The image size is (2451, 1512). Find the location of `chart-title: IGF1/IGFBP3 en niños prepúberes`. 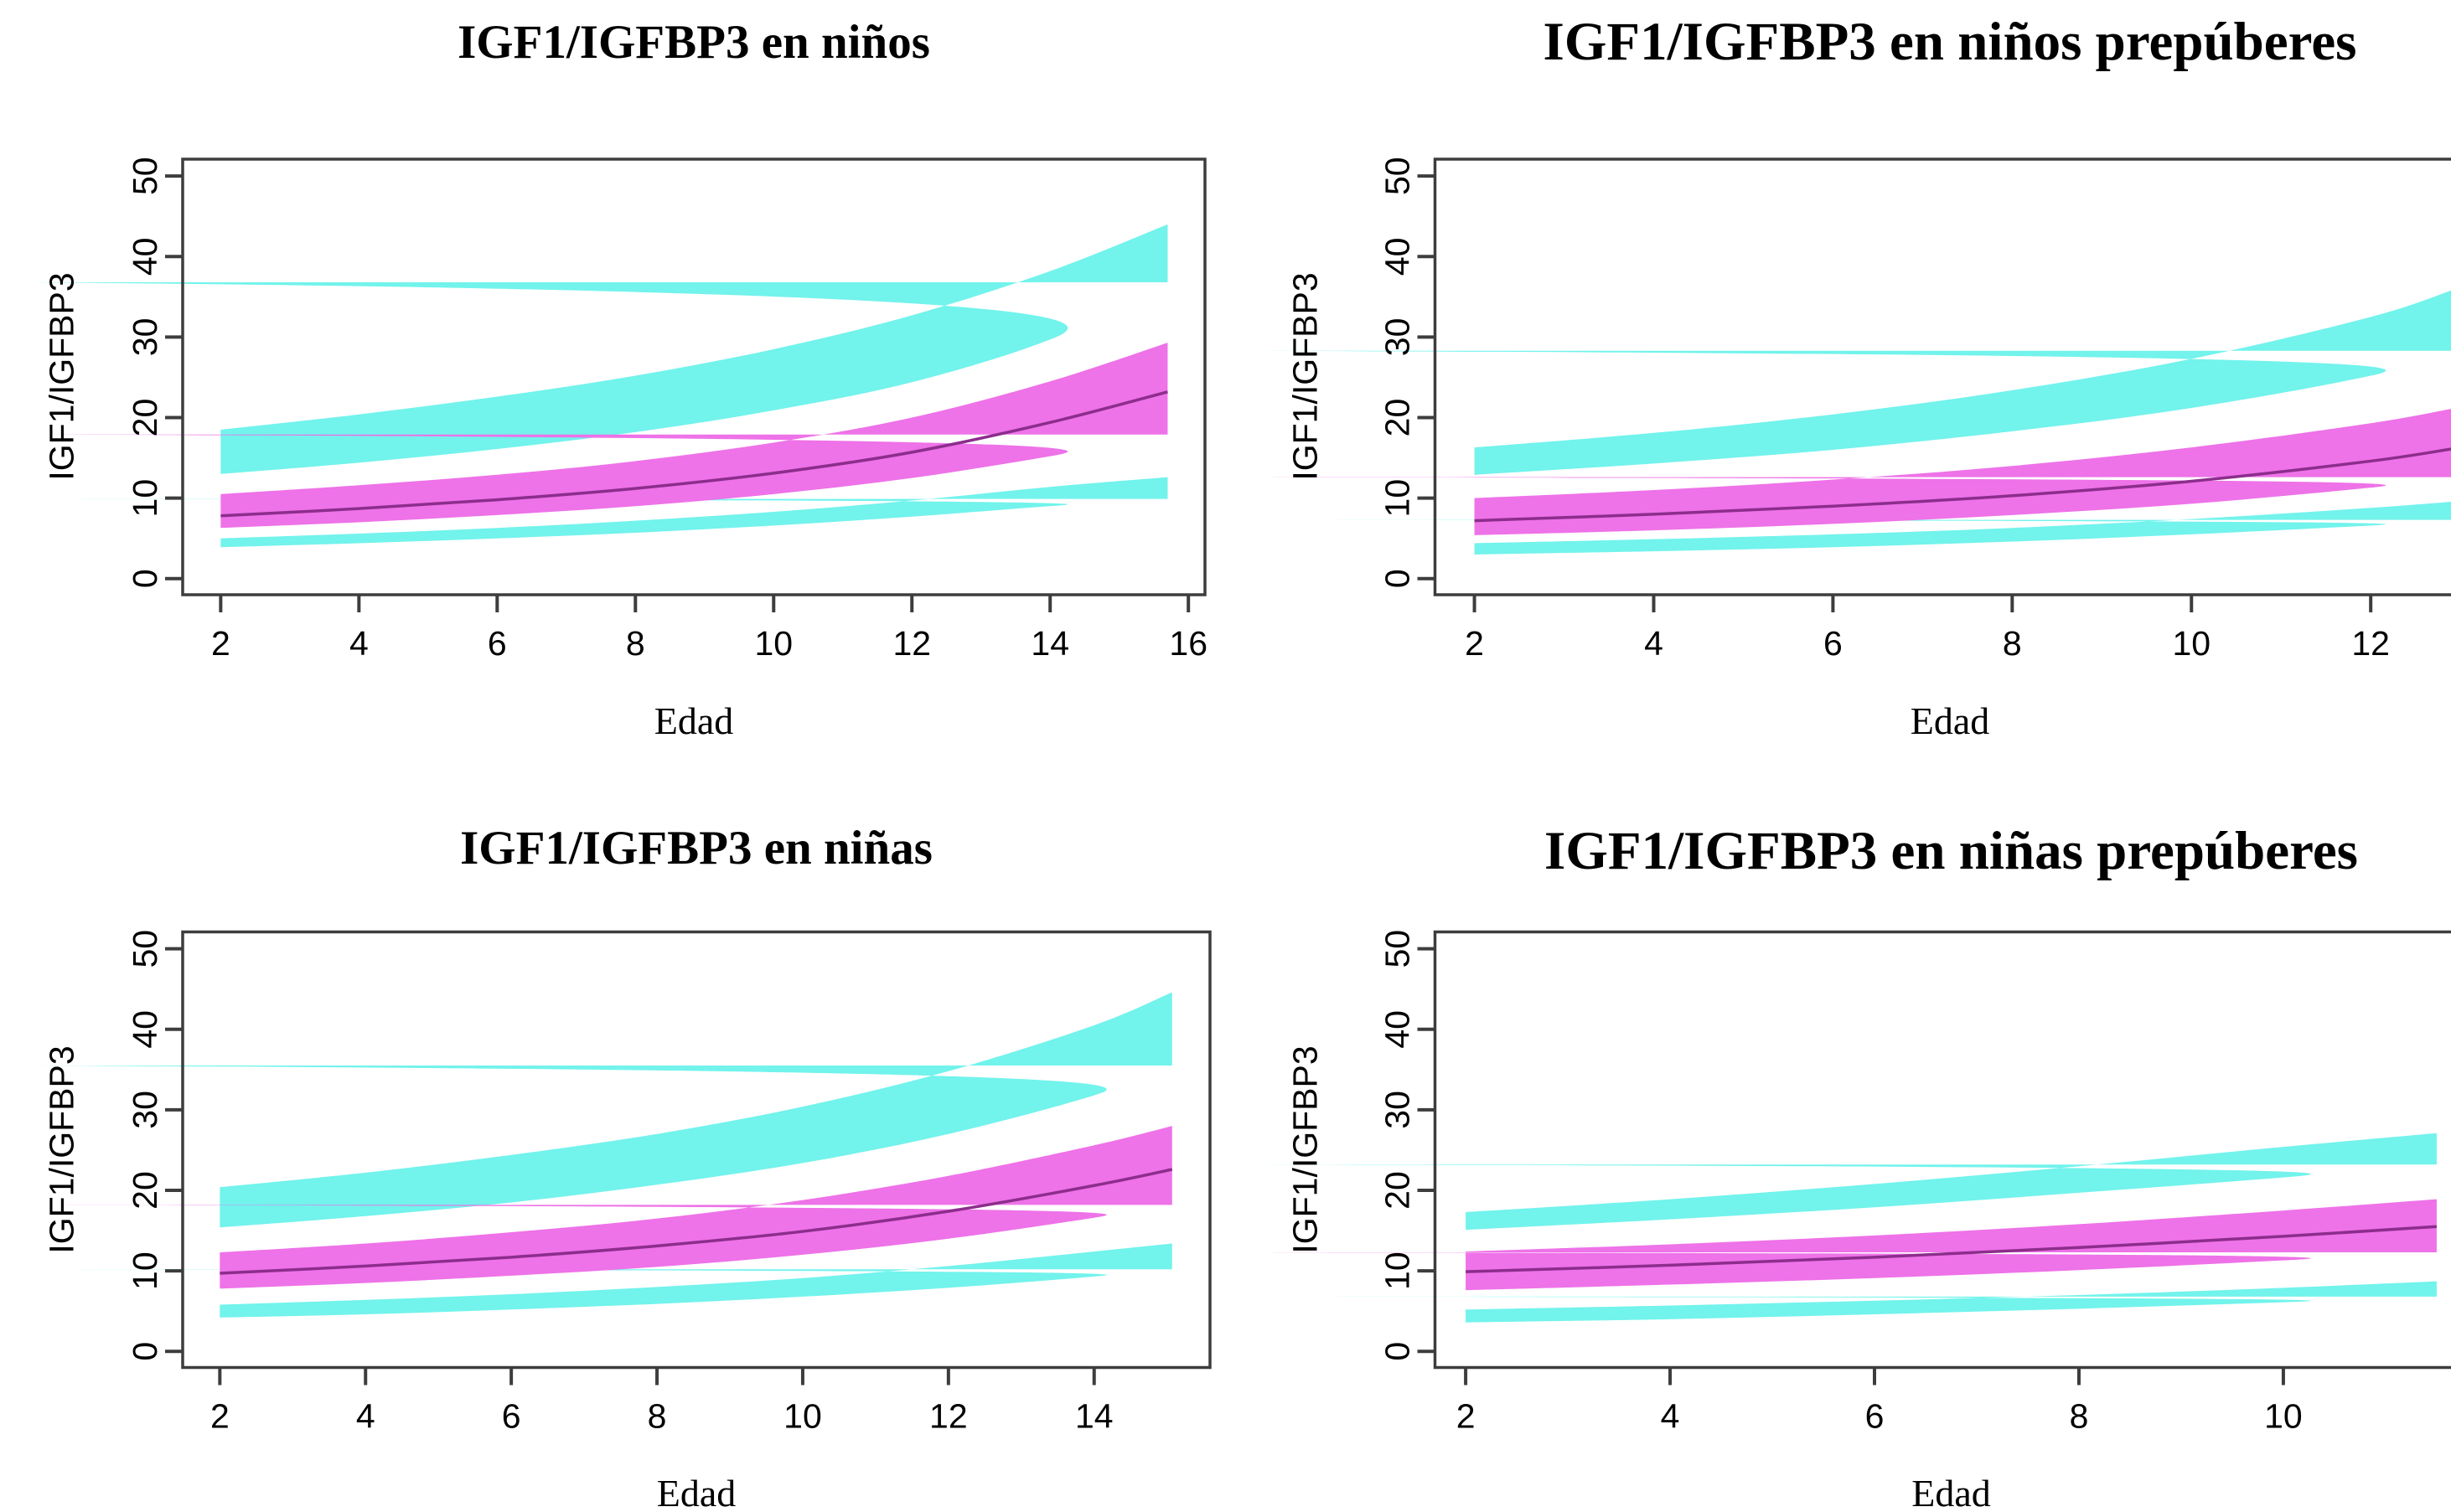

chart-title: IGF1/IGFBP3 en niños prepúberes is located at coordinates (1950, 42).